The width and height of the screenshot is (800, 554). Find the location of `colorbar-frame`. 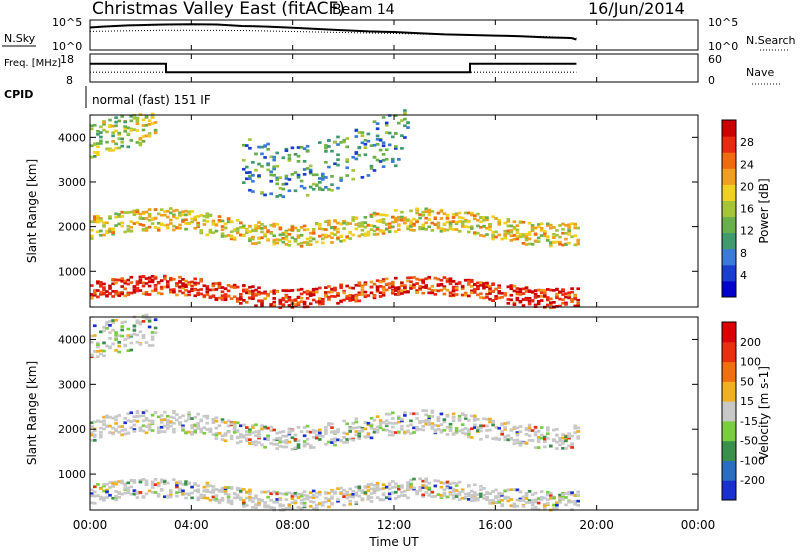

colorbar-frame is located at coordinates (729, 411).